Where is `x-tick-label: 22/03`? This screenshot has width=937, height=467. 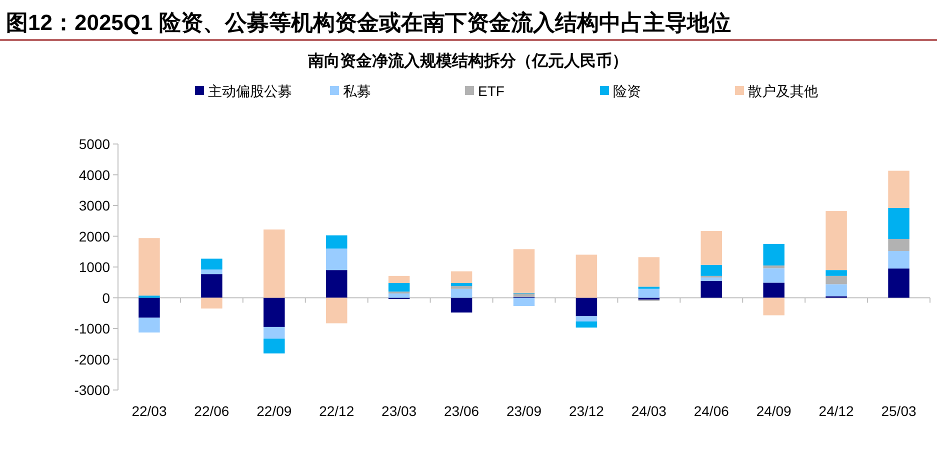 x-tick-label: 22/03 is located at coordinates (149, 411).